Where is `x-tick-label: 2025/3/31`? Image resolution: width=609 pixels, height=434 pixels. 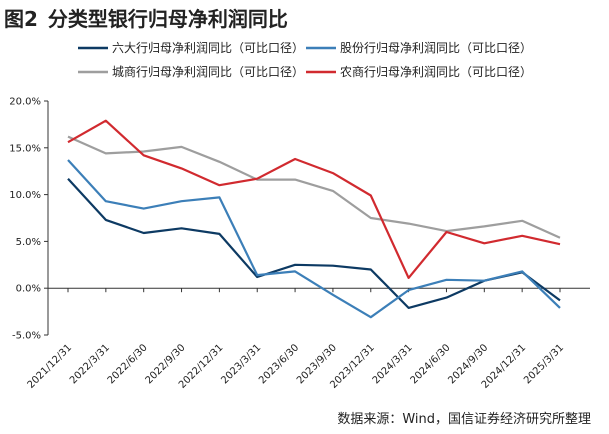 x-tick-label: 2025/3/31 is located at coordinates (544, 364).